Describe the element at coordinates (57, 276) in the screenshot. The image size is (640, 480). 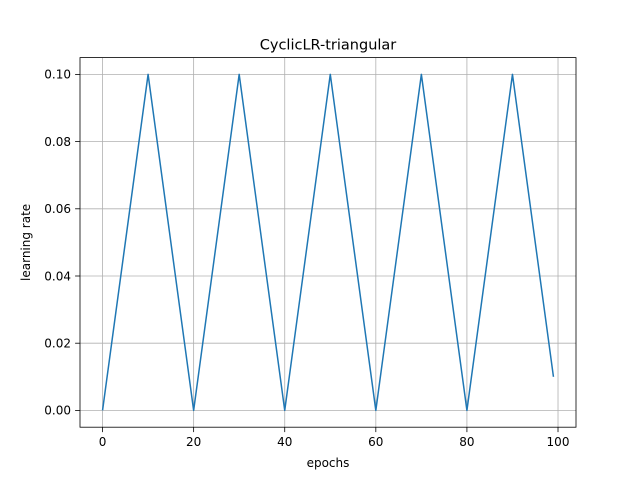
I see `y-tick-label: 0.04` at that location.